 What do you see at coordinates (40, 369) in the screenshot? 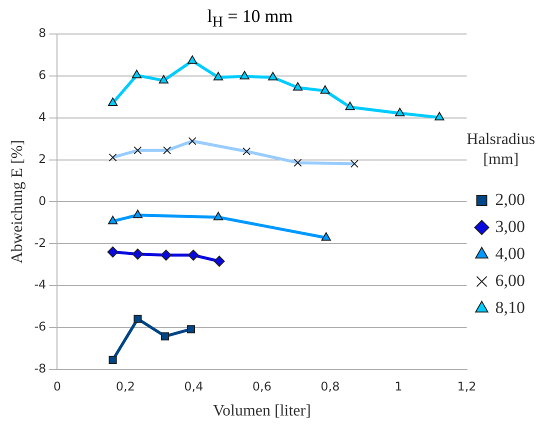
I see `y-tick-label: -8` at bounding box center [40, 369].